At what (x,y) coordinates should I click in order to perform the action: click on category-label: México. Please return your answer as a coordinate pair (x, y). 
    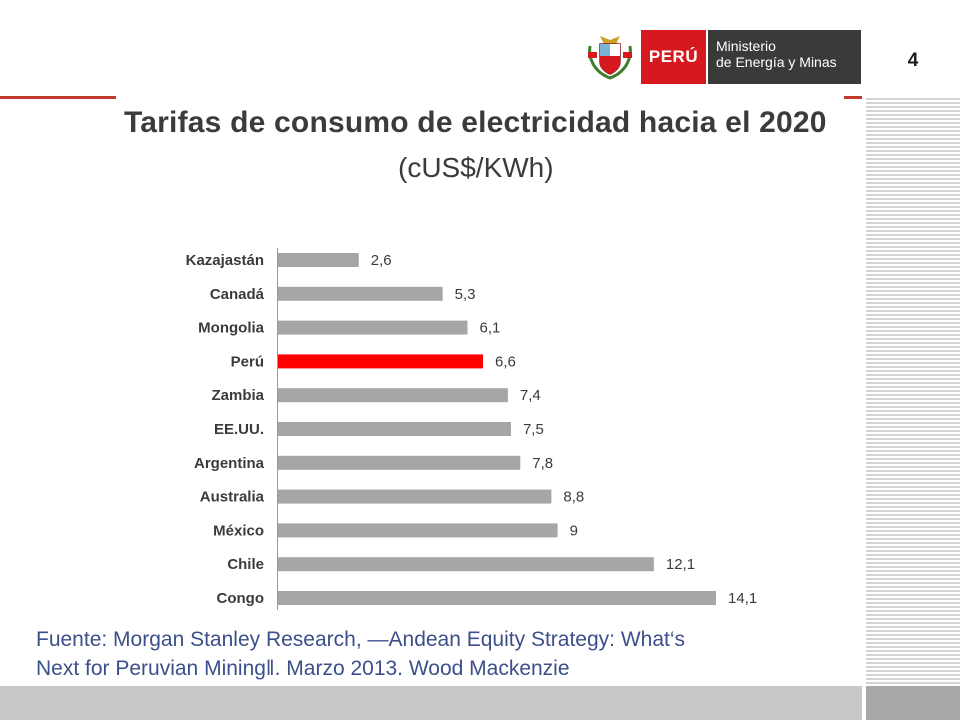
    Looking at the image, I should click on (238, 530).